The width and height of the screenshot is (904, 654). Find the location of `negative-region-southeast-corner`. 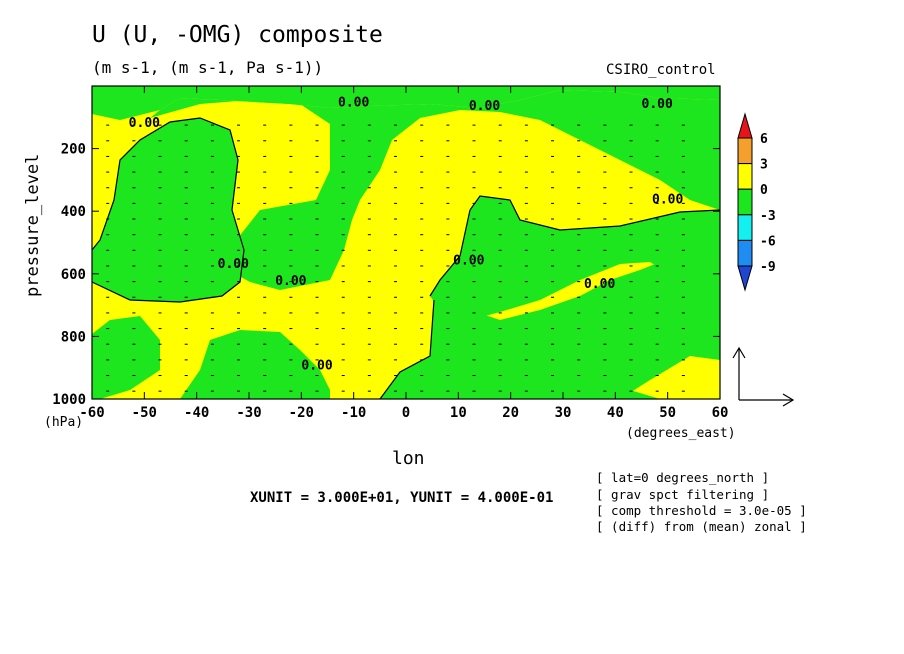

negative-region-southeast-corner is located at coordinates (604, 374).